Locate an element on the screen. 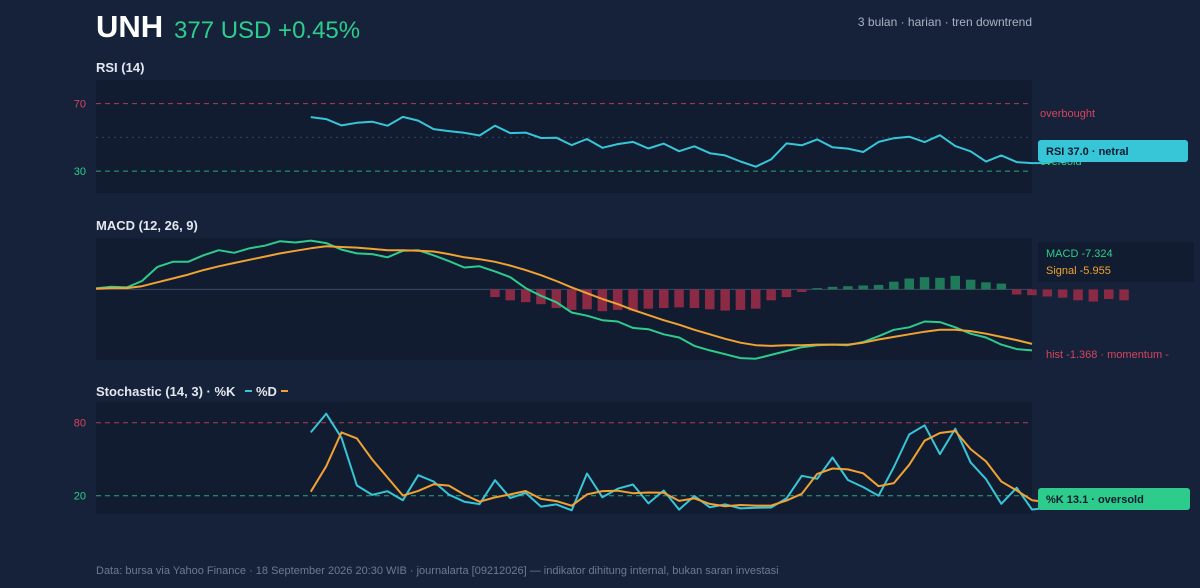  rsi-panel is located at coordinates (564, 136).